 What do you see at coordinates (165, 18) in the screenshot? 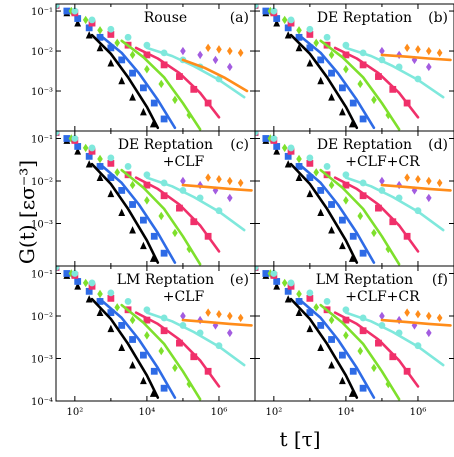
I see `panel-title: Rouse` at bounding box center [165, 18].